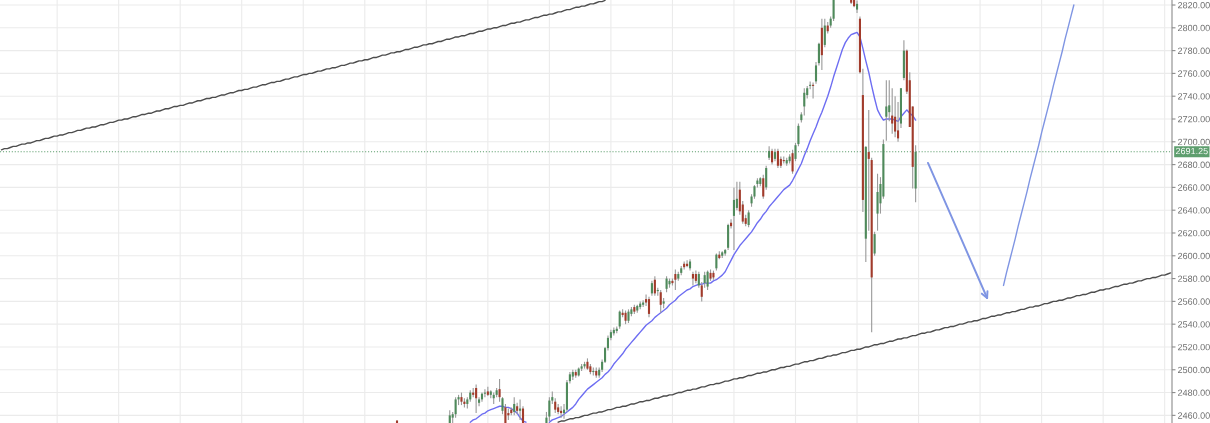  Describe the element at coordinates (1194, 370) in the screenshot. I see `y-tick-label: 2500.00` at that location.